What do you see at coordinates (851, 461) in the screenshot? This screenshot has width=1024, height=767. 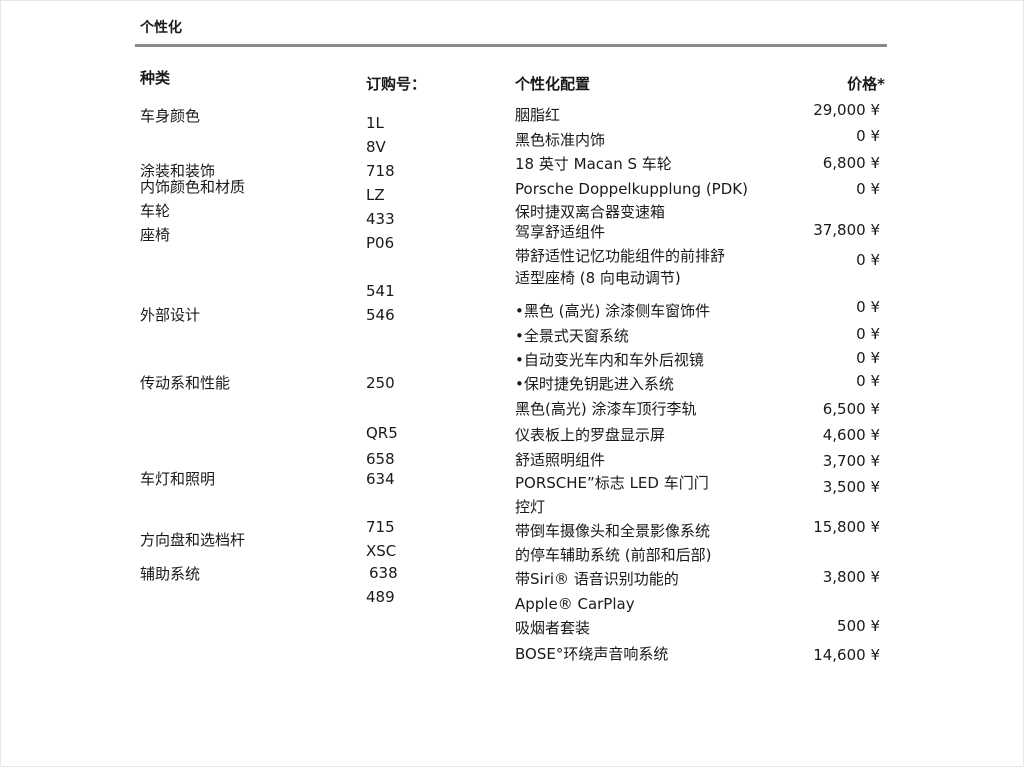 I see `price: 3,700 ¥` at bounding box center [851, 461].